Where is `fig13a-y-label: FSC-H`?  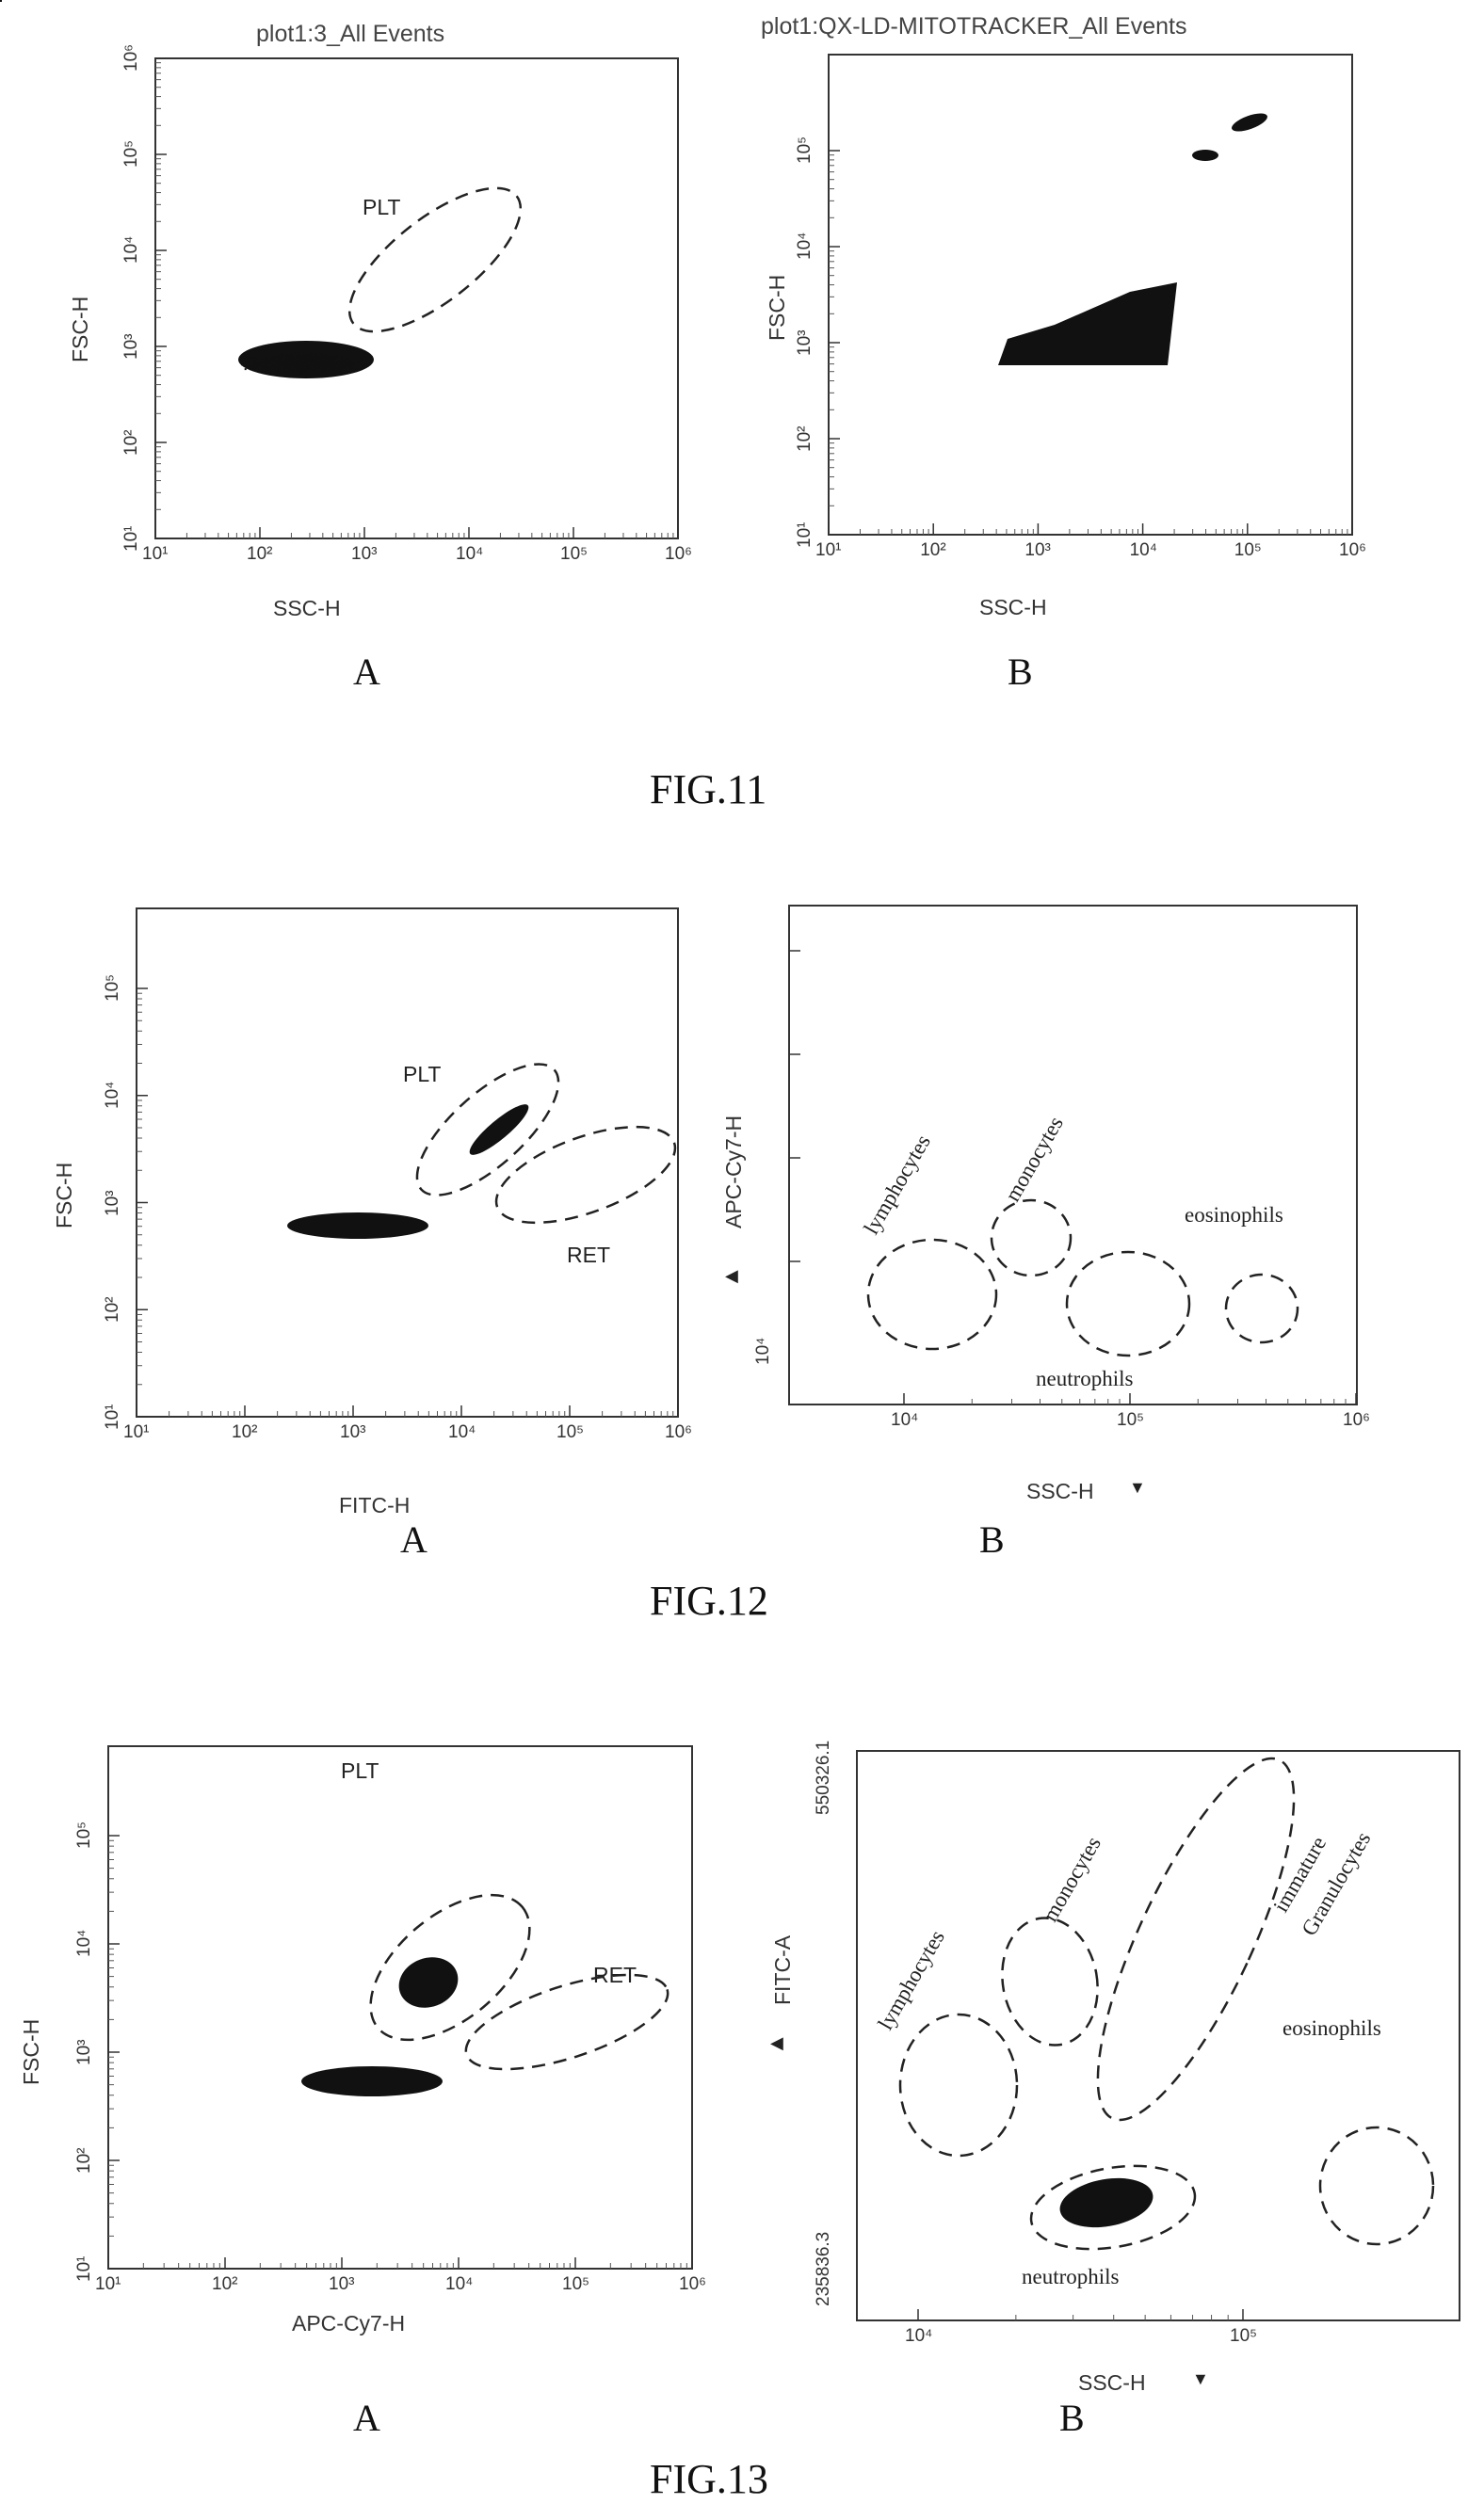
fig13a-y-label: FSC-H is located at coordinates (31, 2051).